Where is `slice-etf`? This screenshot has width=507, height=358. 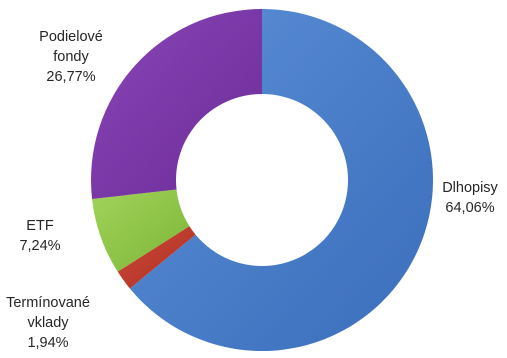 slice-etf is located at coordinates (141, 230).